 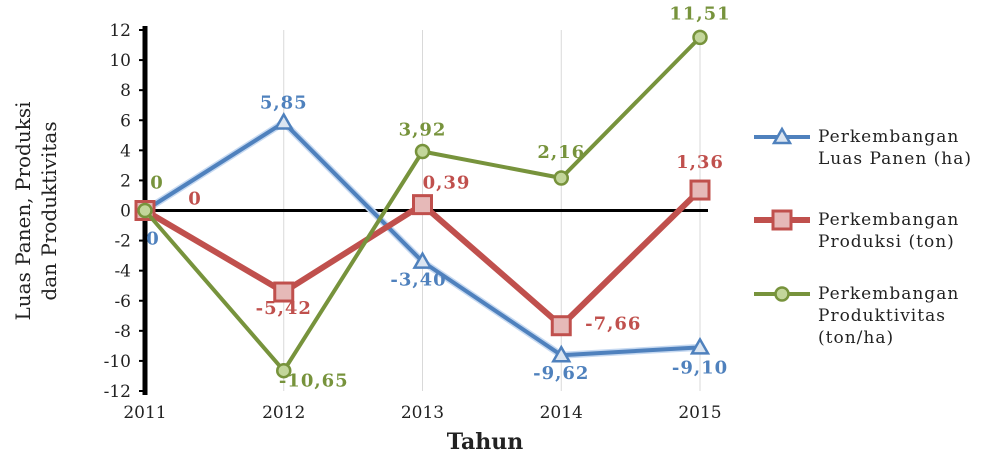 What do you see at coordinates (122, 332) in the screenshot?
I see `y-tick-label: -8` at bounding box center [122, 332].